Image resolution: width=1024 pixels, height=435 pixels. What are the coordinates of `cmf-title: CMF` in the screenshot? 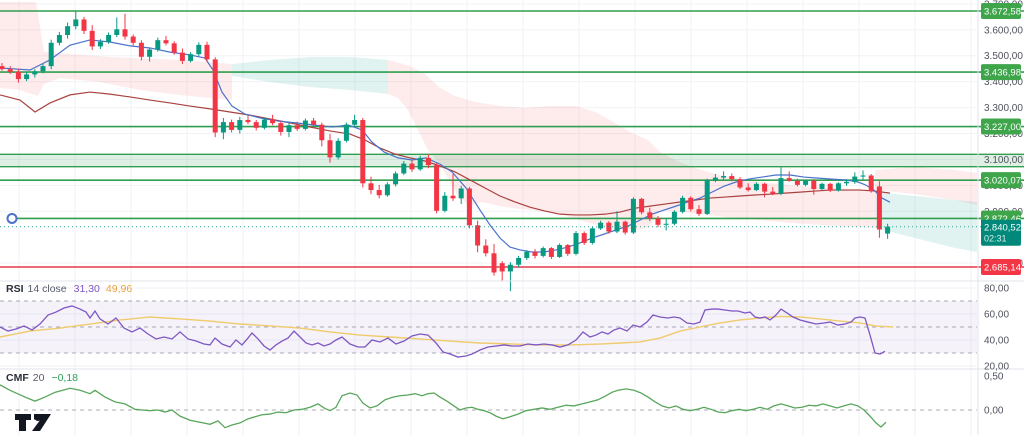 It's located at (17, 378).